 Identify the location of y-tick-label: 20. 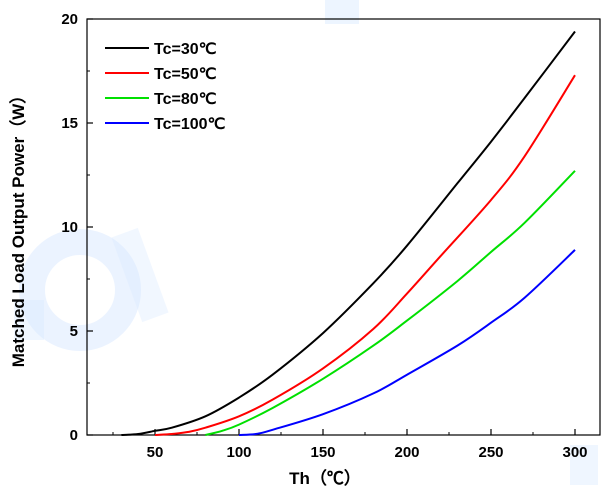
(69, 19).